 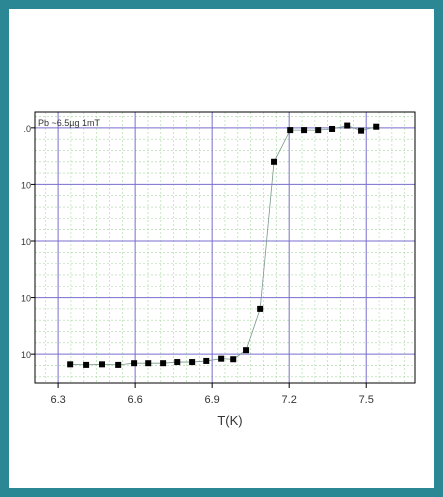 I want to click on x-tick-label: 7.2, so click(x=289, y=400).